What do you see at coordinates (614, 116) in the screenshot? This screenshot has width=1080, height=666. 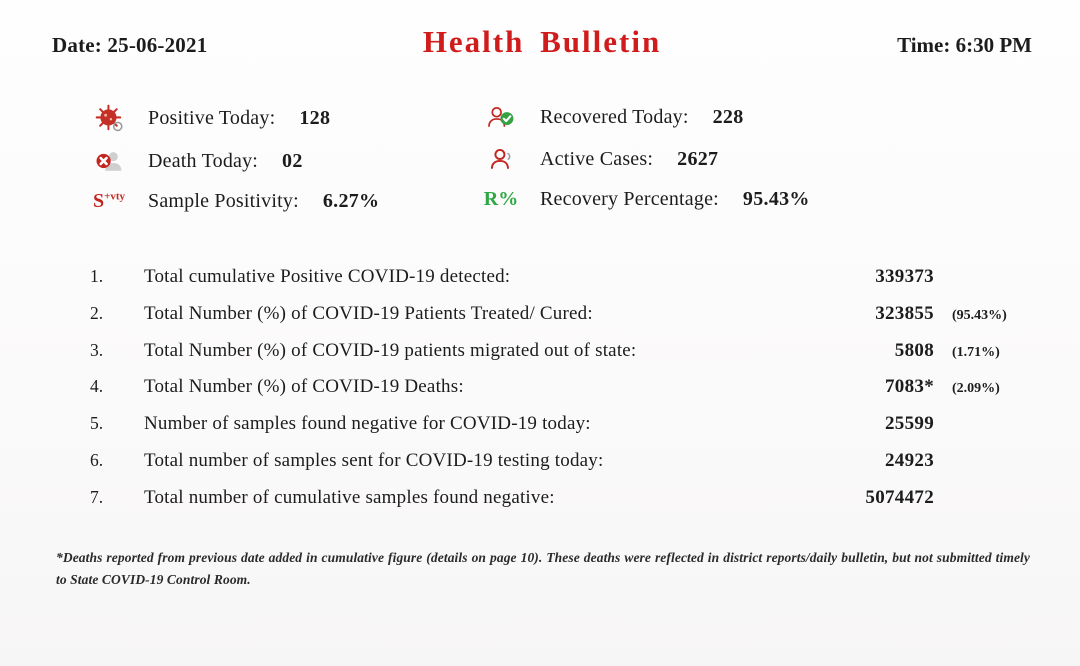 I see `recovered-today-label: Recovered Today:` at bounding box center [614, 116].